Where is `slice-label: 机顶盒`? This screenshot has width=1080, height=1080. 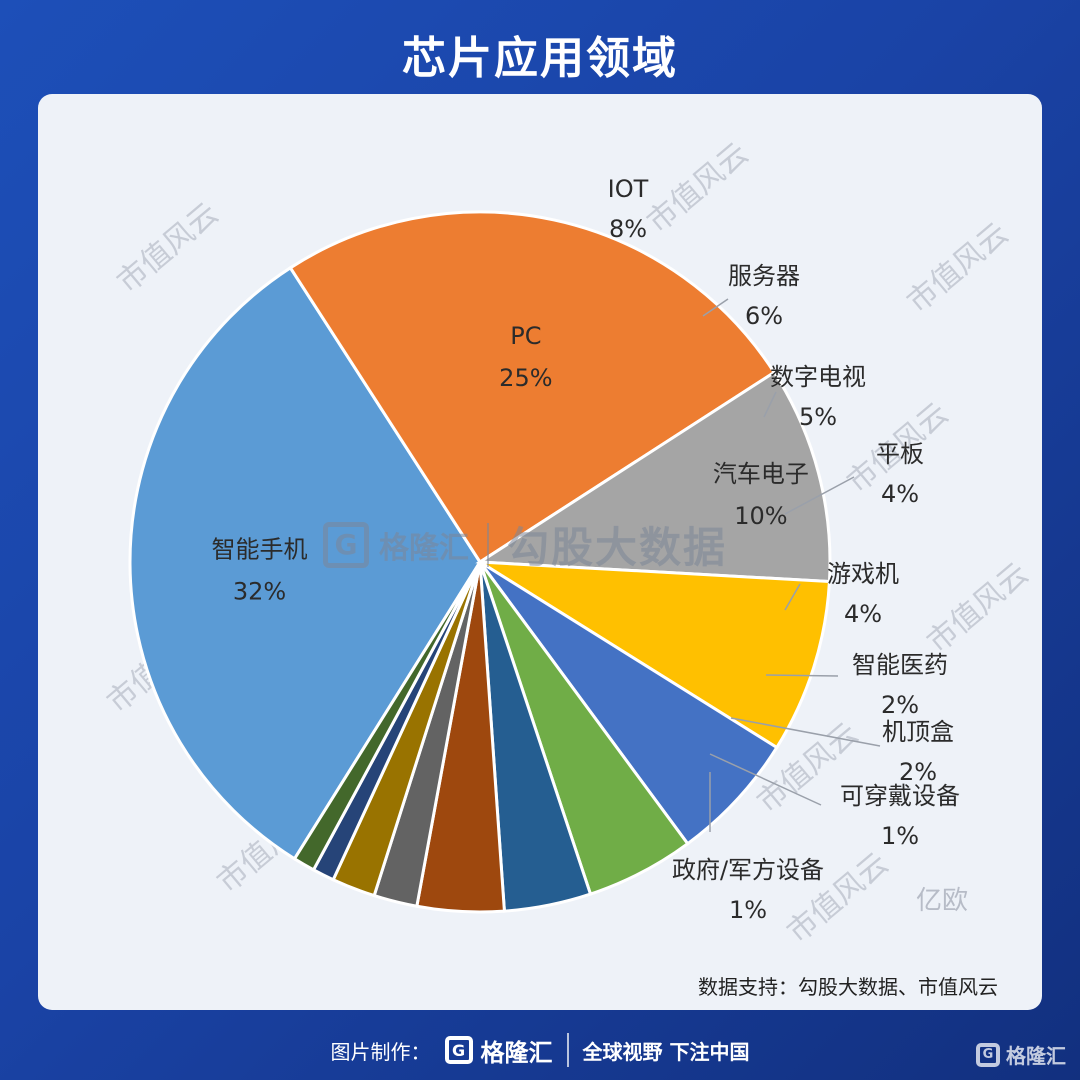
slice-label: 机顶盒 is located at coordinates (918, 732).